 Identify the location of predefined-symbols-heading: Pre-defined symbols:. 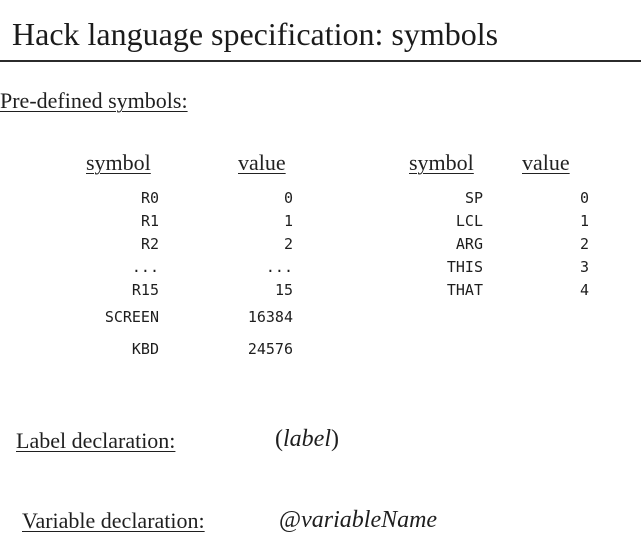
(94, 100).